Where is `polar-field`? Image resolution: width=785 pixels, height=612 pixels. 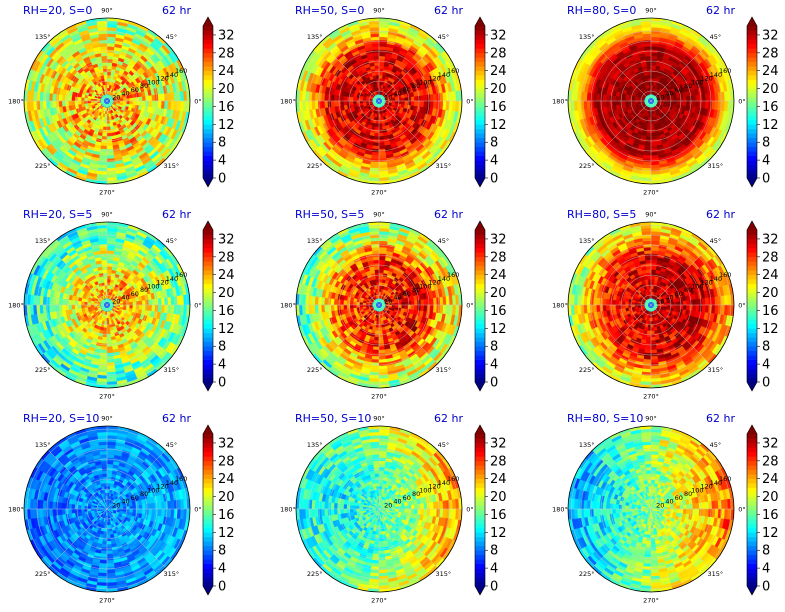 polar-field is located at coordinates (107, 101).